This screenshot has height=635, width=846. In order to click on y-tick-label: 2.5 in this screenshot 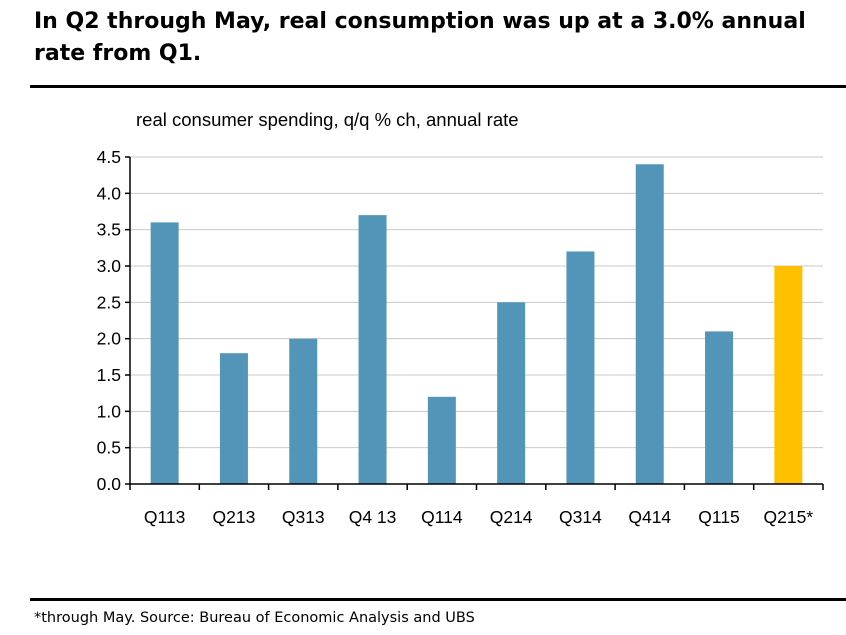, I will do `click(109, 302)`.